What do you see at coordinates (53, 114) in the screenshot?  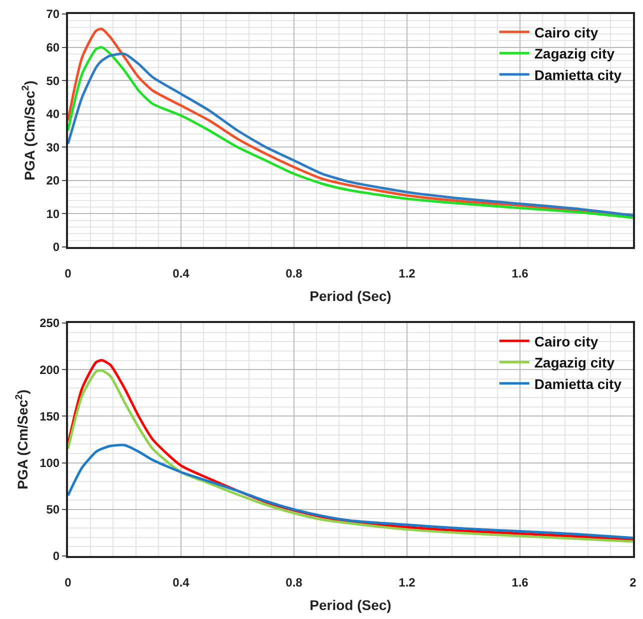 I see `y-tick-label: 40` at bounding box center [53, 114].